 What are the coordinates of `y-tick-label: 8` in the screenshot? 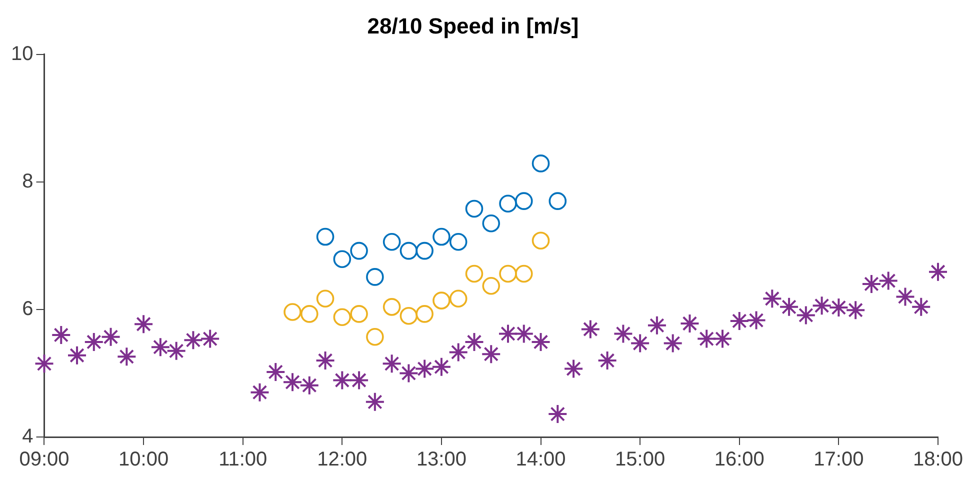 It's located at (28, 181).